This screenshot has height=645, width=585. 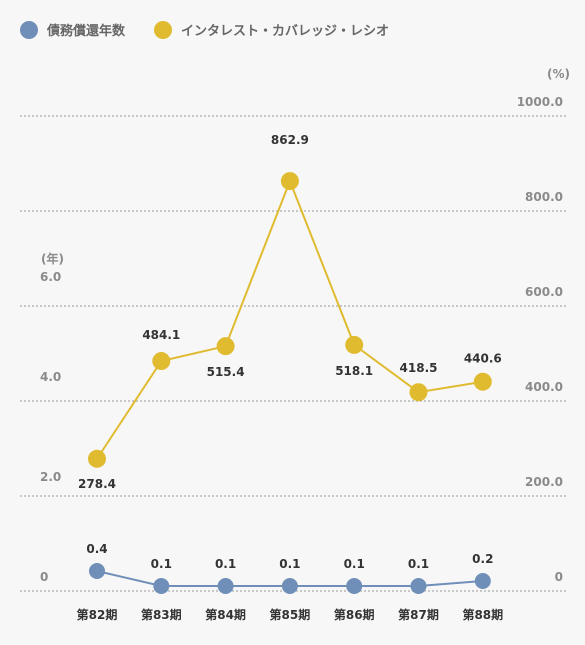 What do you see at coordinates (163, 30) in the screenshot?
I see `legend-marker-interest-coverage-ratio` at bounding box center [163, 30].